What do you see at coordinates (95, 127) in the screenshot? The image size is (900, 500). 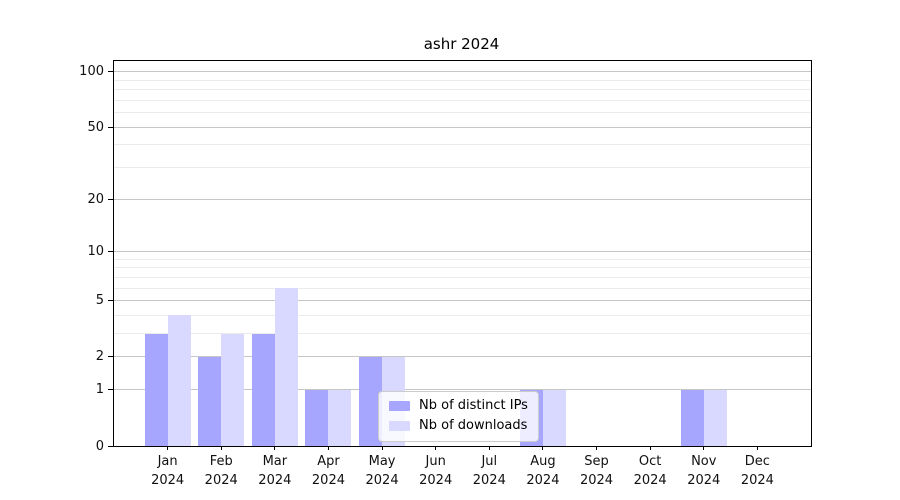 I see `y-tick-label: 50` at bounding box center [95, 127].